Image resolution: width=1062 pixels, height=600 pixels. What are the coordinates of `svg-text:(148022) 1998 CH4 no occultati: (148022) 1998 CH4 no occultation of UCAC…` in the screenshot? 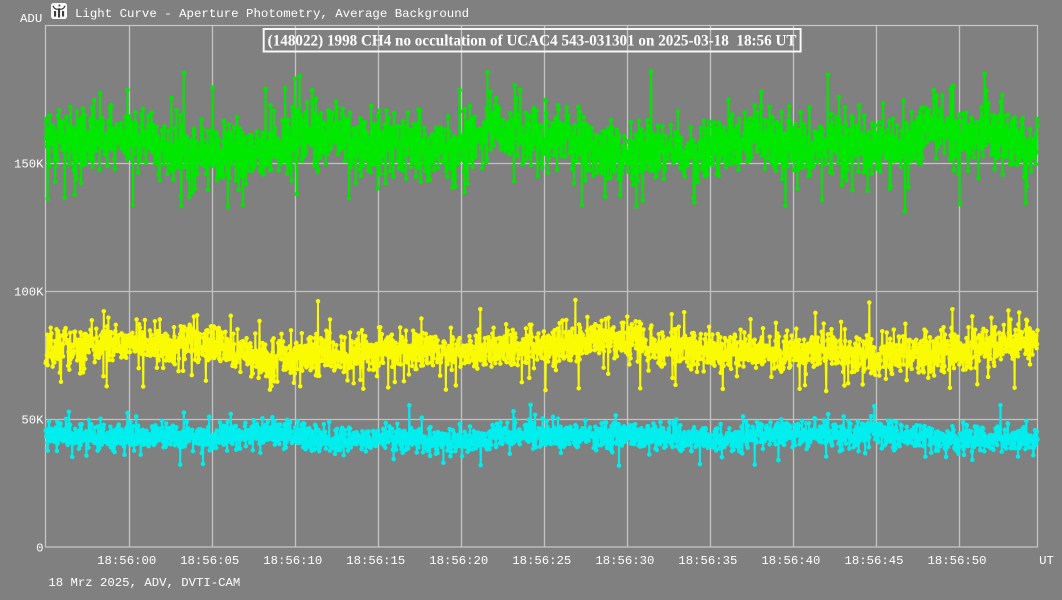 It's located at (532, 40).